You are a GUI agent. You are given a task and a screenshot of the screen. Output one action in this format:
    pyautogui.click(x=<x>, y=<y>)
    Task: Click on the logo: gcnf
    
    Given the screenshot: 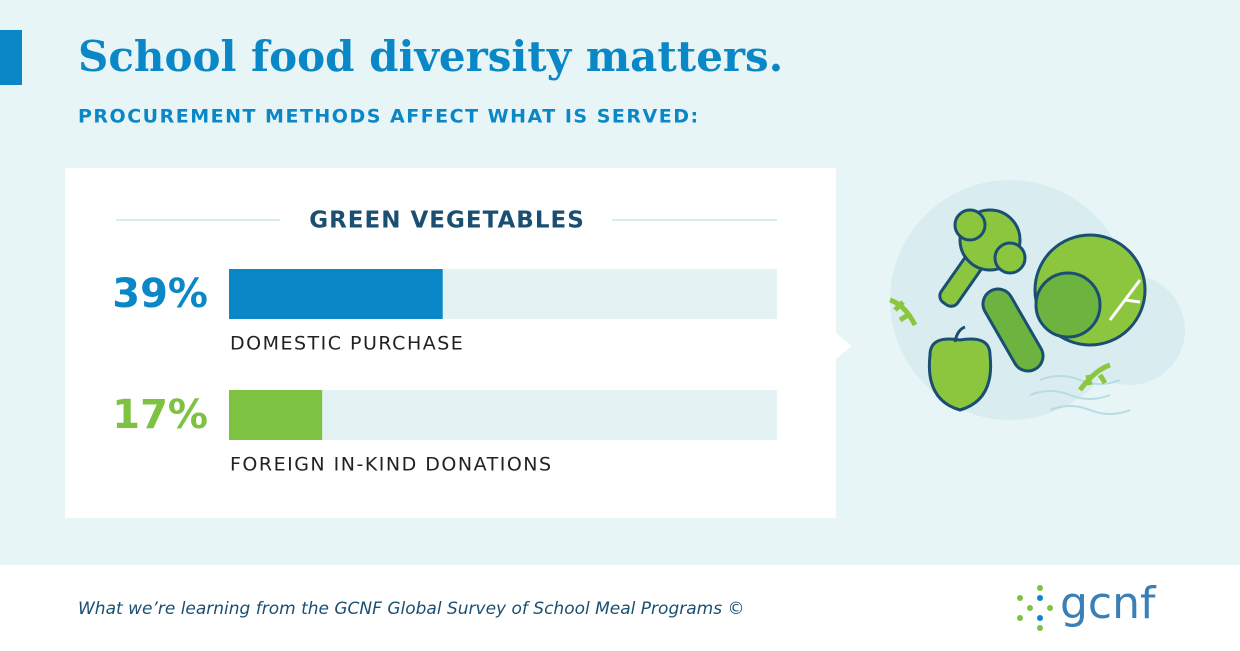 What is the action you would take?
    pyautogui.click(x=1108, y=603)
    